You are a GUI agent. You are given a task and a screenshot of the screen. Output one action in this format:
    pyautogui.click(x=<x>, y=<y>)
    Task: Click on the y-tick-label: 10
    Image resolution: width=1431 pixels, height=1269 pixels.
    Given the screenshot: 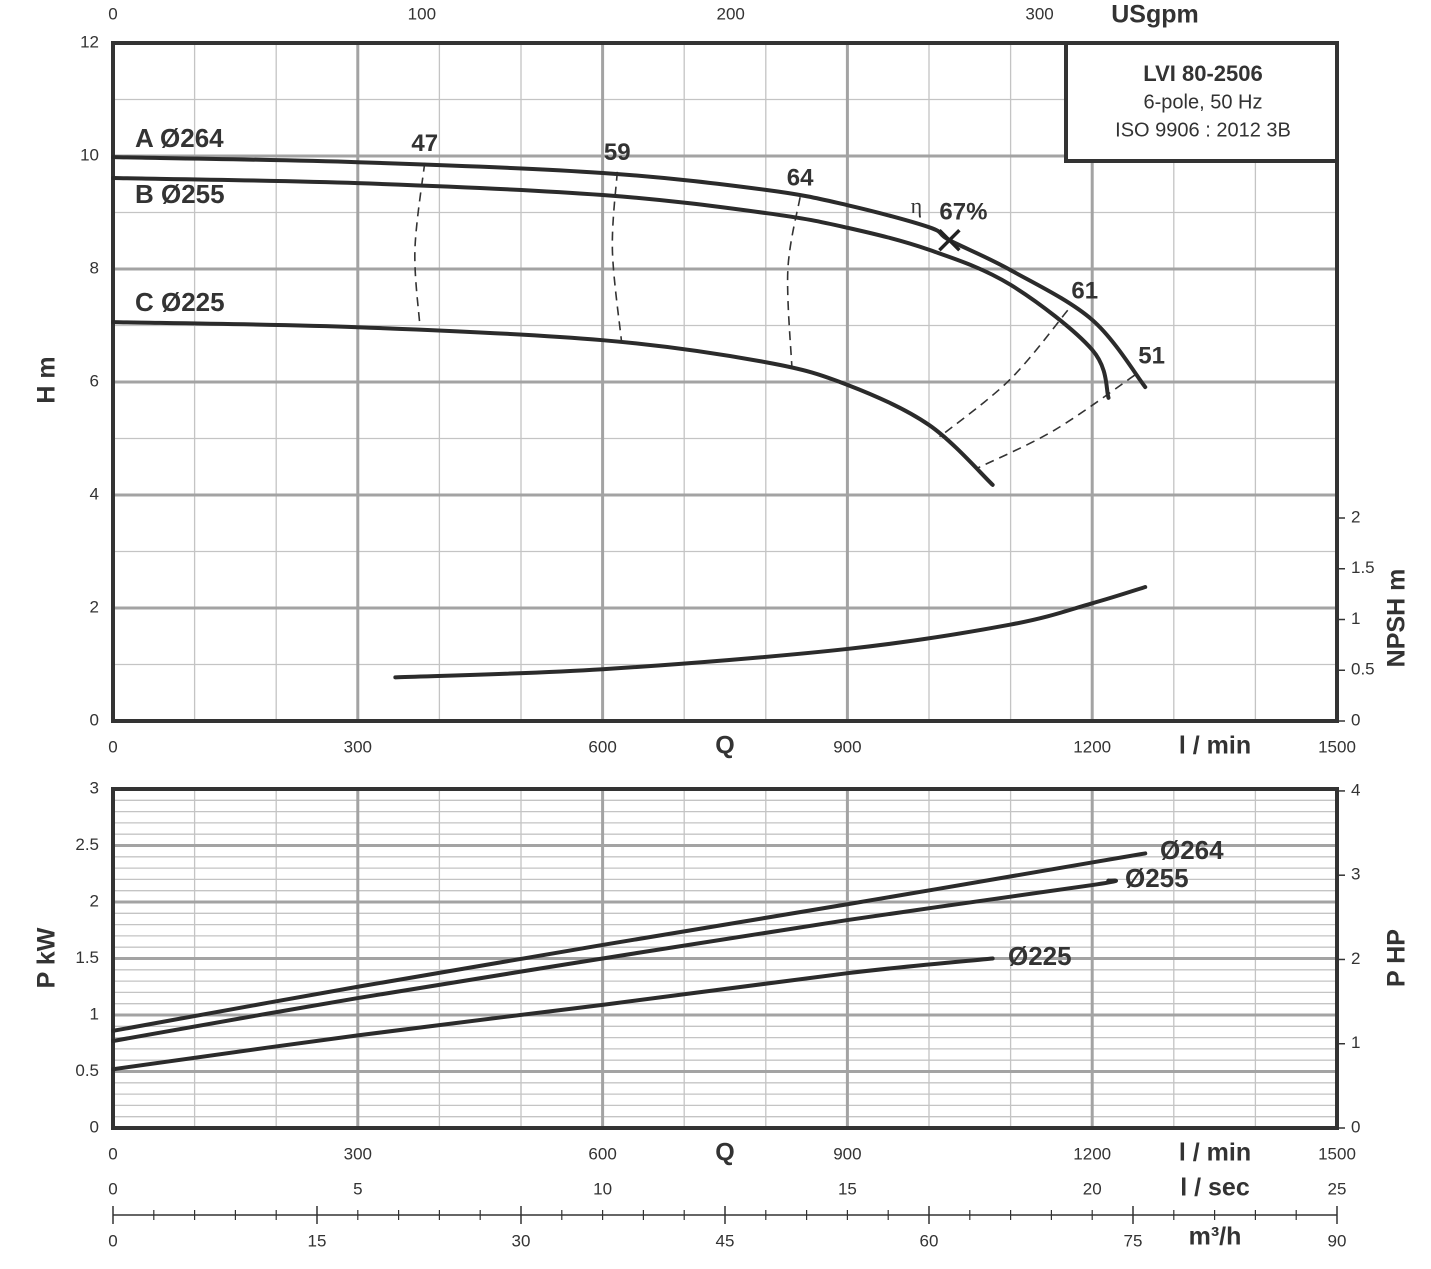 What is the action you would take?
    pyautogui.click(x=89, y=154)
    